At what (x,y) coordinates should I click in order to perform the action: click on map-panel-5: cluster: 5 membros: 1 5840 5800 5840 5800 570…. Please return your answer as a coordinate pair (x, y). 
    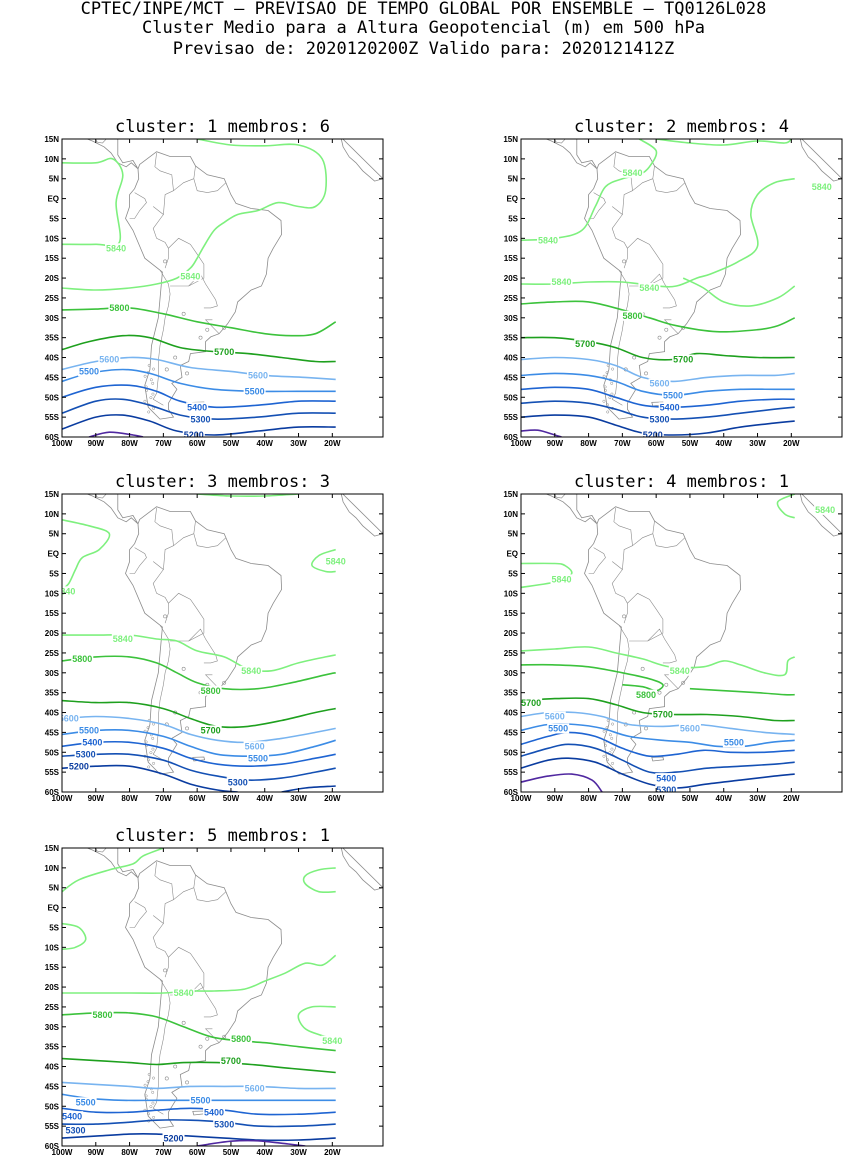
    Looking at the image, I should click on (214, 991).